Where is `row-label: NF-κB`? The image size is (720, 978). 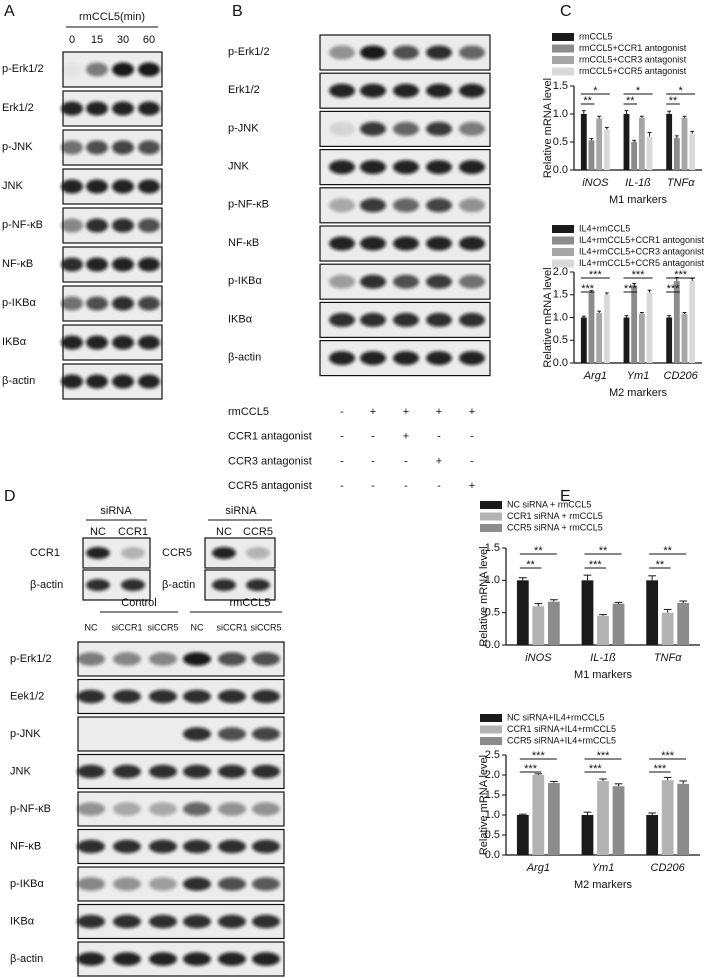 row-label: NF-κB is located at coordinates (17, 264).